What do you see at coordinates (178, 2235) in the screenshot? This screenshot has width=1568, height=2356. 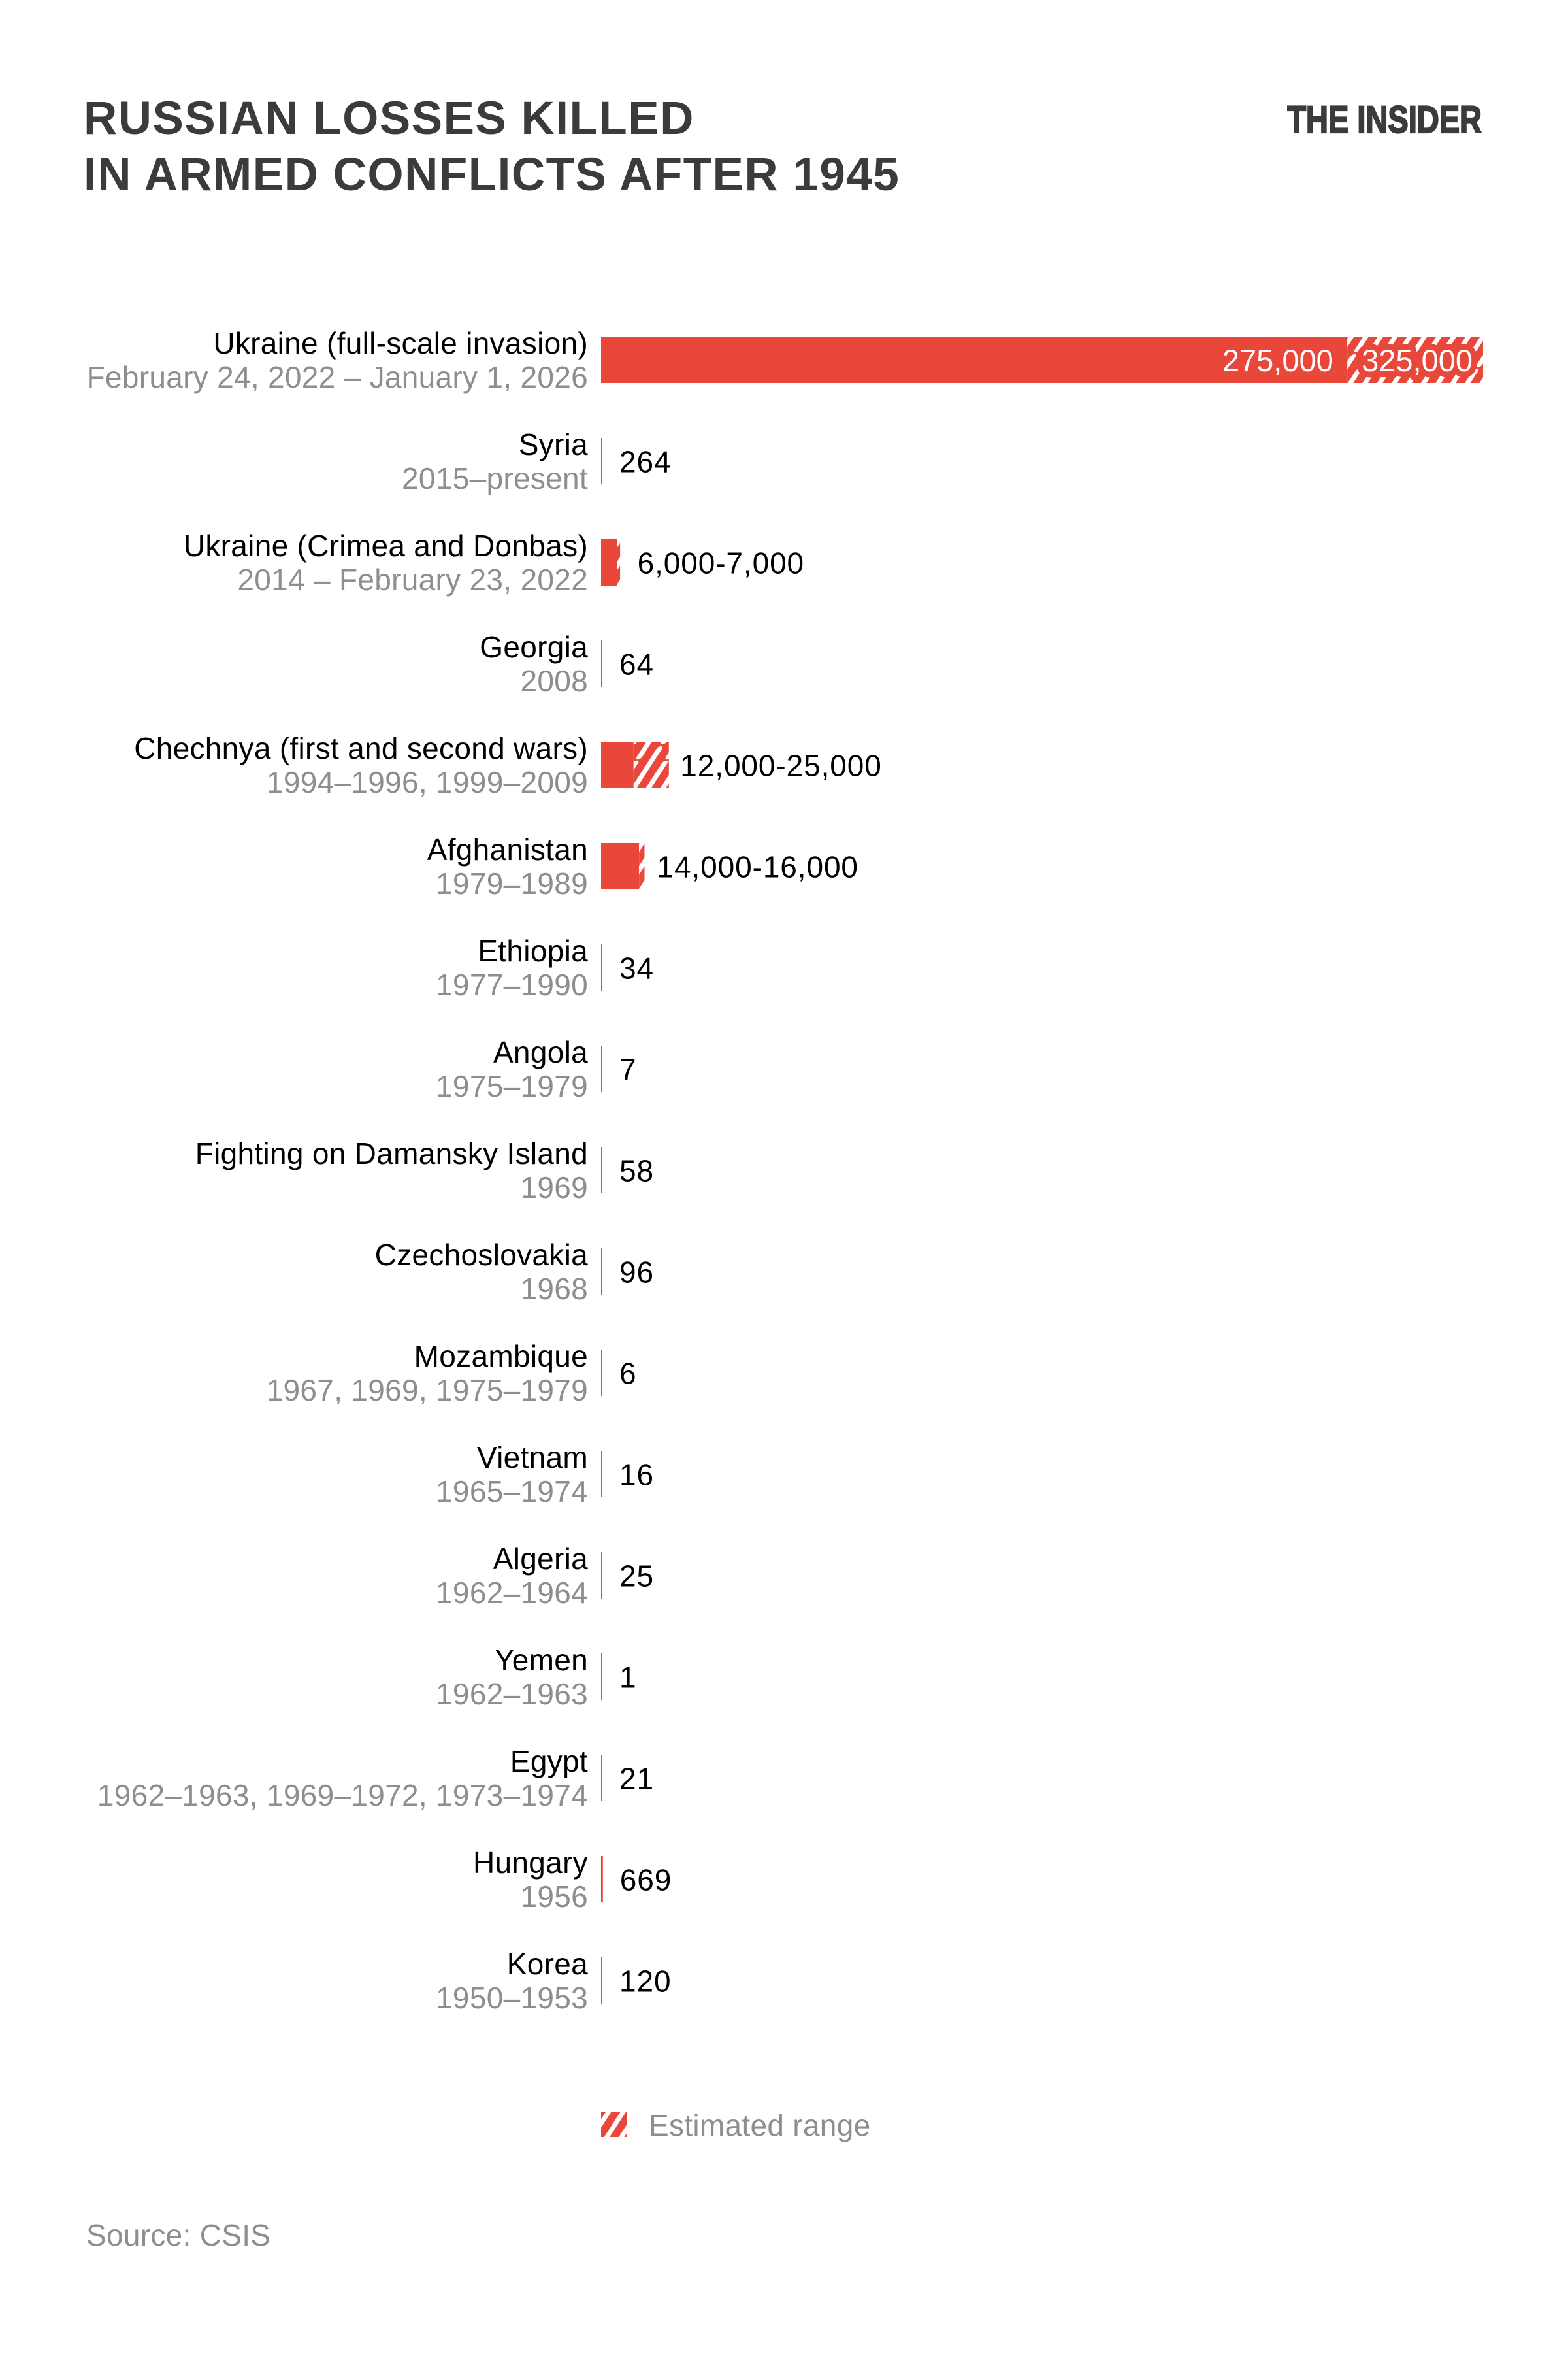 I see `svg-text: Source: CSIS` at bounding box center [178, 2235].